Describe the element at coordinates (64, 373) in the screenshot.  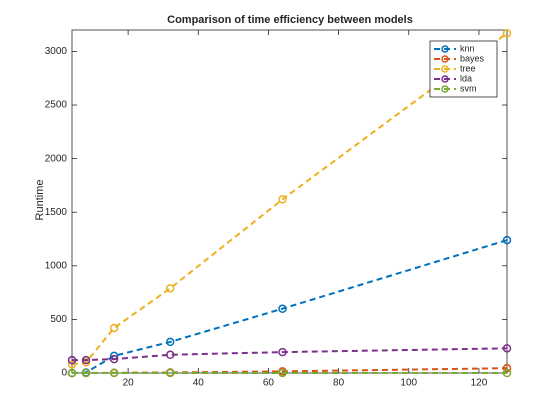
I see `y-tick-label: 0` at that location.